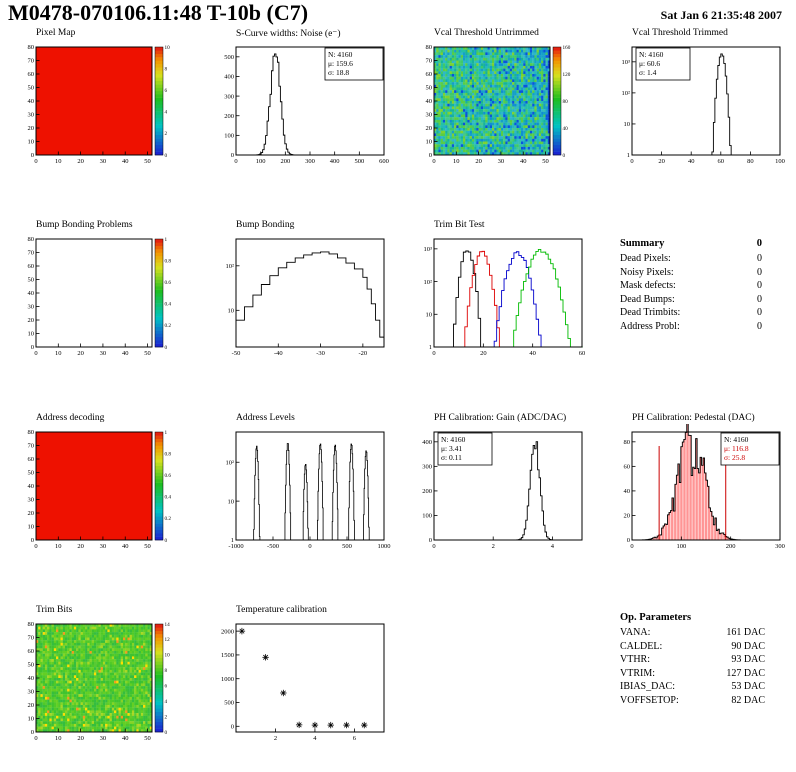 This screenshot has width=796, height=772. What do you see at coordinates (642, 243) in the screenshot?
I see `summary-title: Summary` at bounding box center [642, 243].